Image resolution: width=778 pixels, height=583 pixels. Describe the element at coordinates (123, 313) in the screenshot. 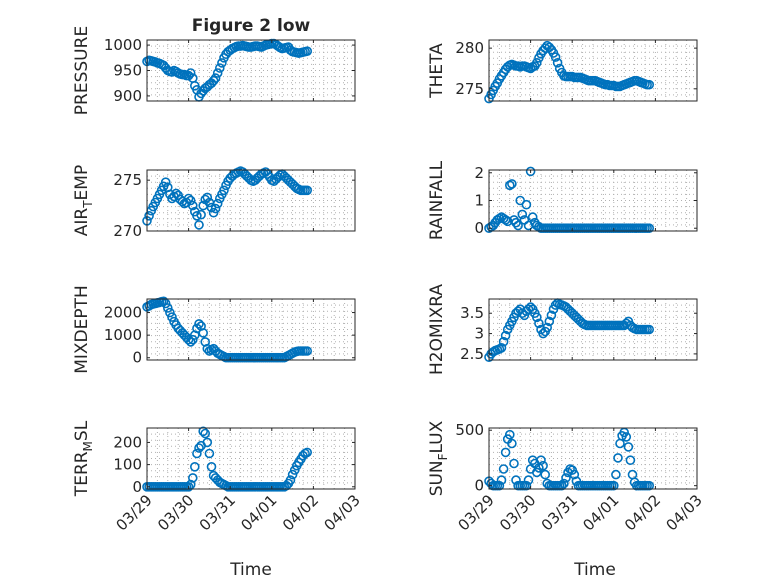

I see `y-tick-label: 2000` at that location.